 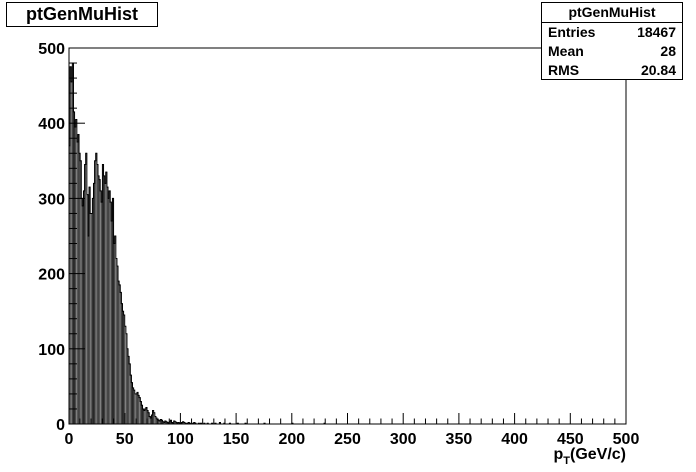 I want to click on stats-row-entries: Entries 18467, so click(x=612, y=32).